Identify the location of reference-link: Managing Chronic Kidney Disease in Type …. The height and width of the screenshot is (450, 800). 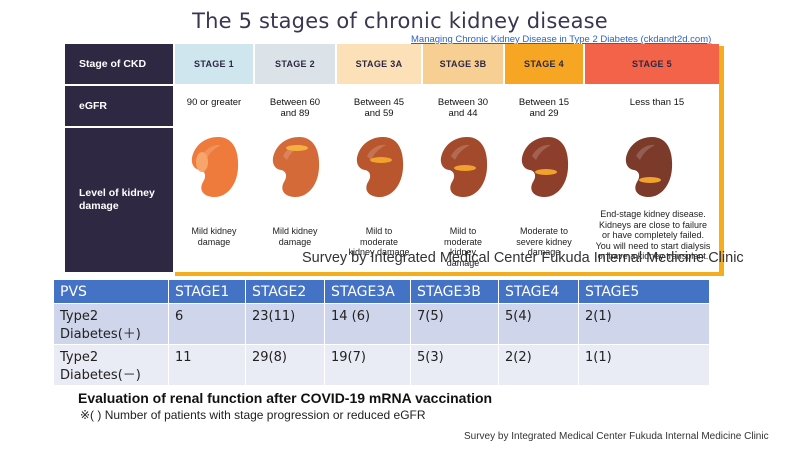
(561, 39).